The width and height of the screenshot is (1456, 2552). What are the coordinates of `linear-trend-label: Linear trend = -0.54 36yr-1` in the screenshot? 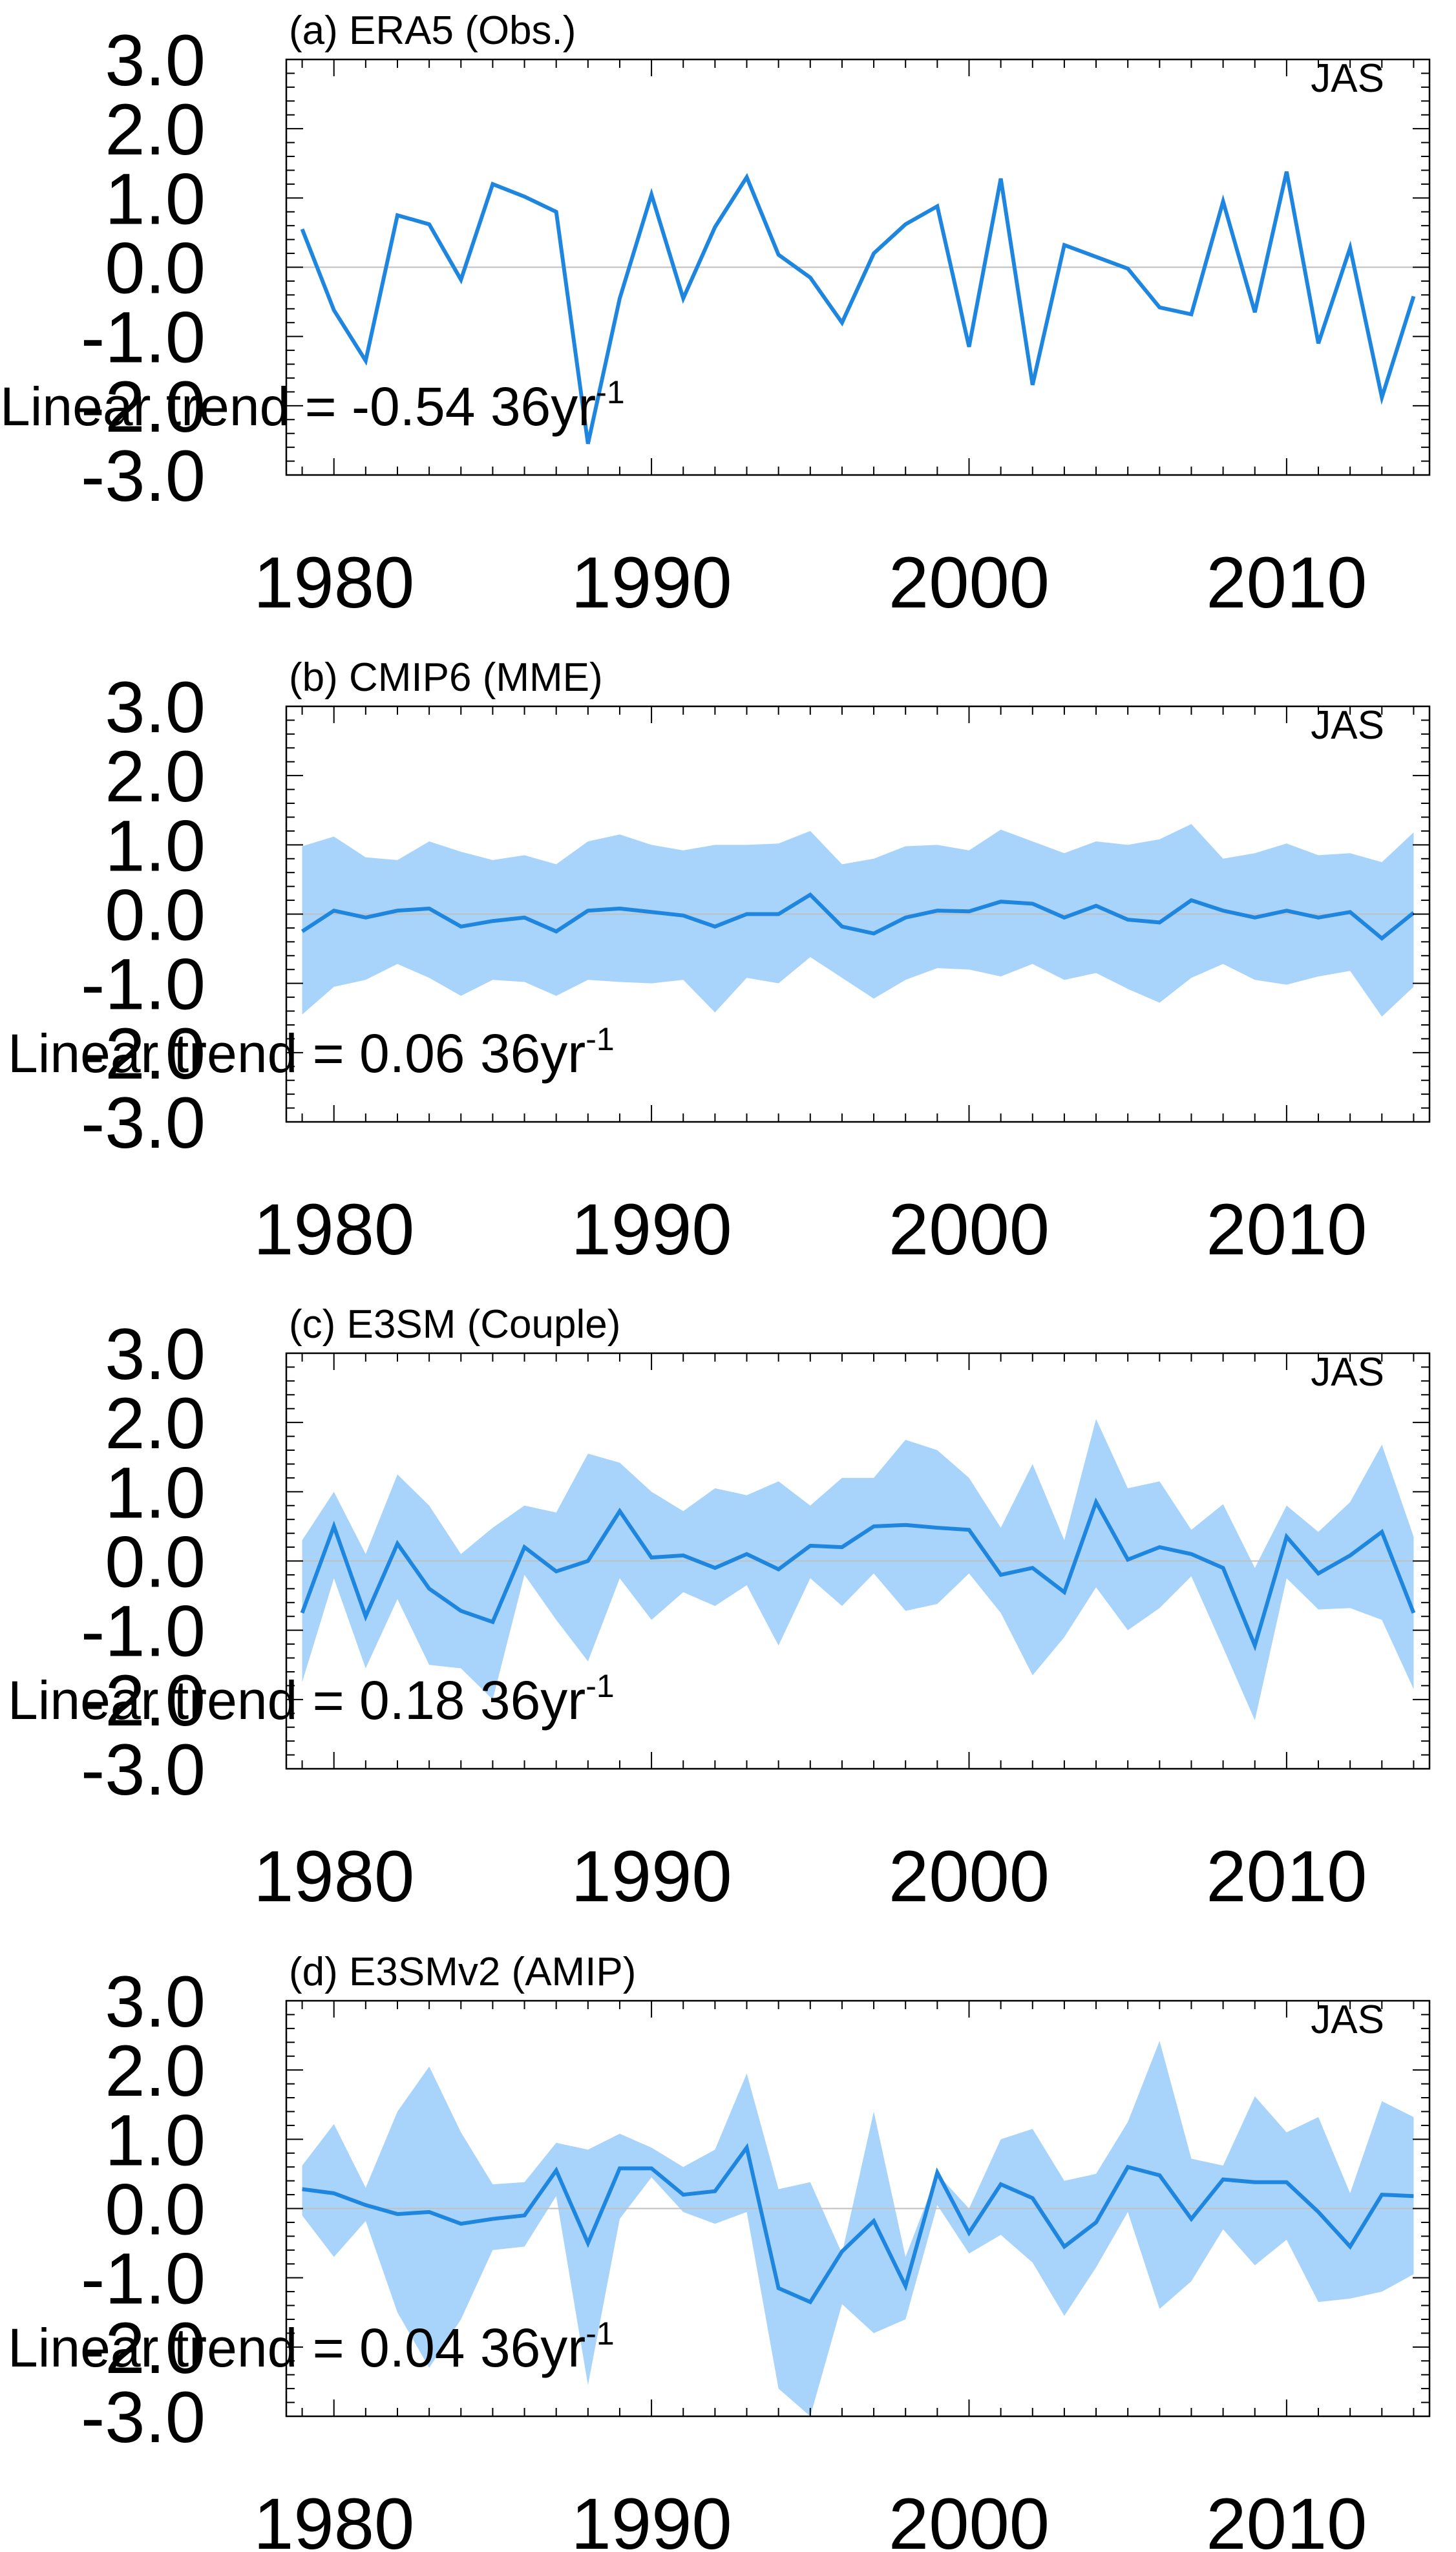 It's located at (312, 405).